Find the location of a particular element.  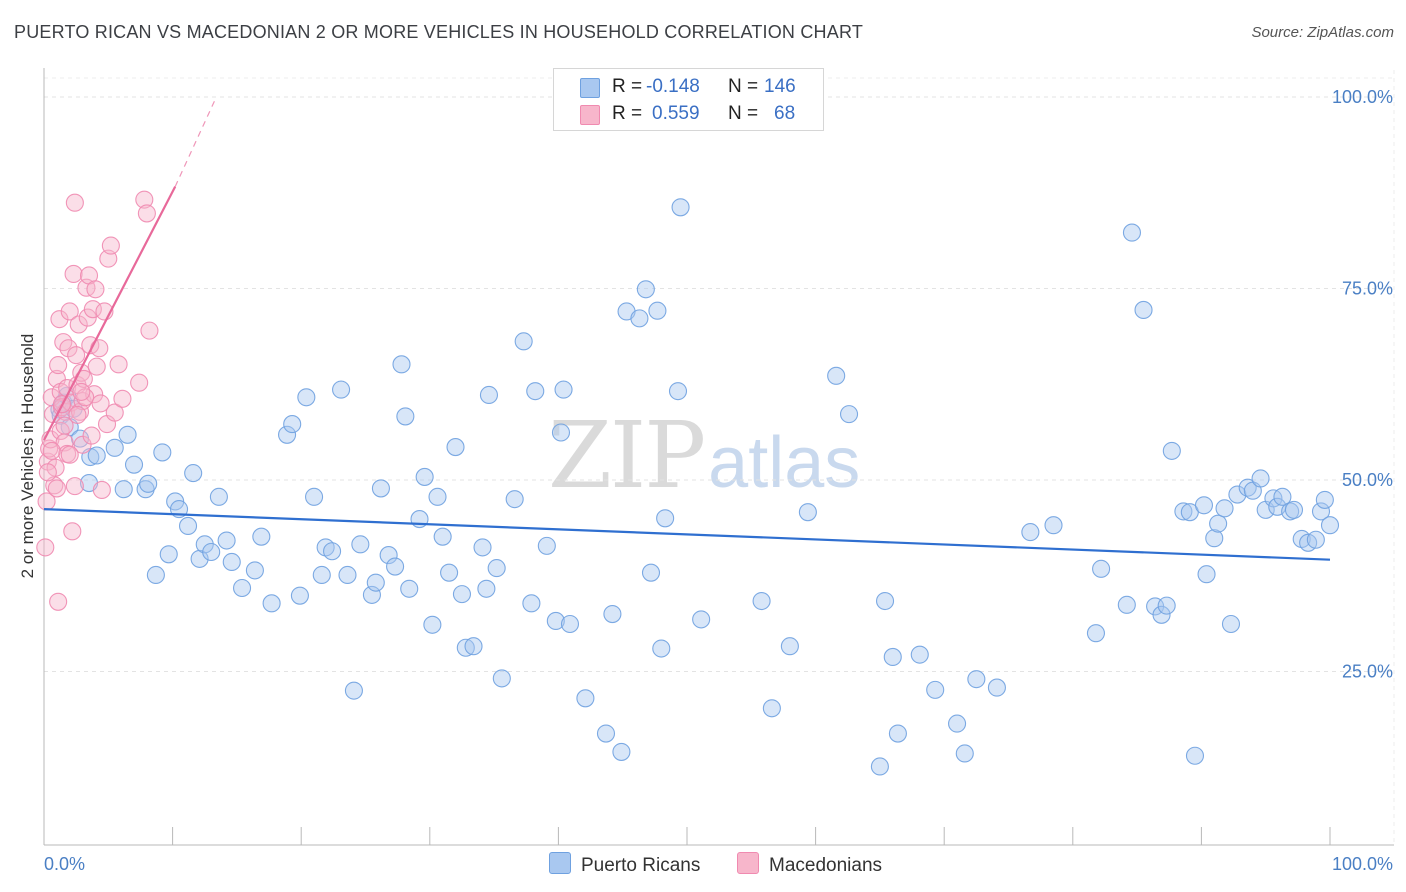

legend-swatch-pink is located at coordinates (590, 115).